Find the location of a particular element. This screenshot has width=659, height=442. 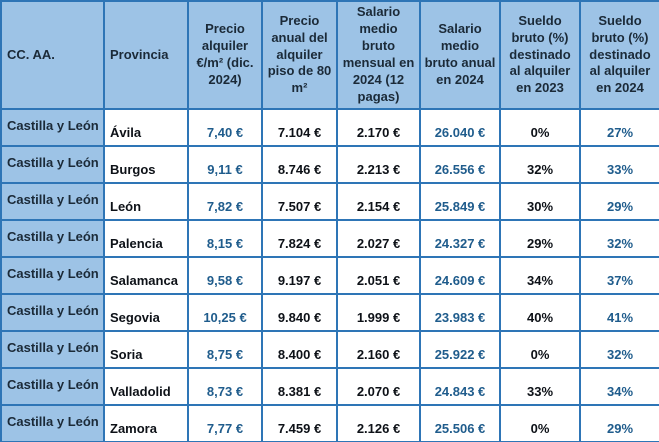

cell-salario-anual: 26.040 € is located at coordinates (460, 127).